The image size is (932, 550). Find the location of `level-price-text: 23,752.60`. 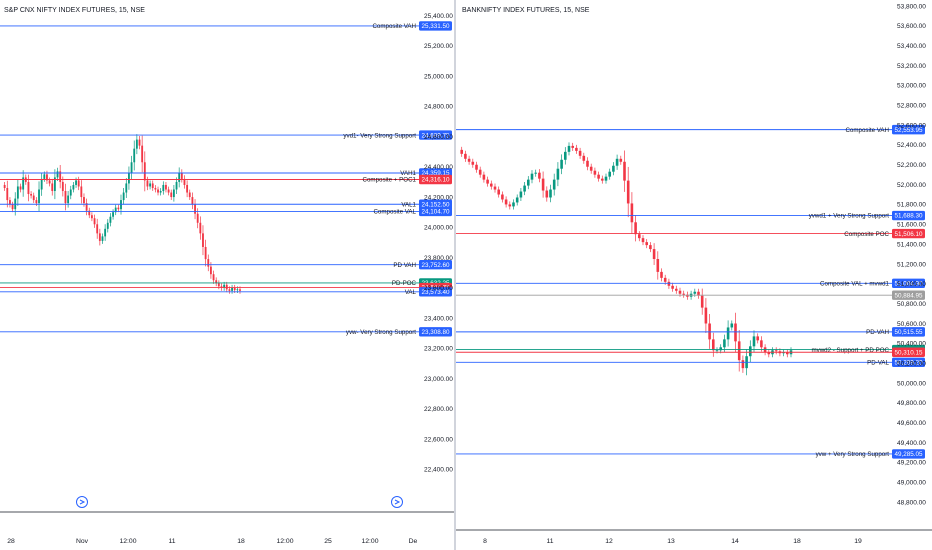

level-price-text: 23,752.60 is located at coordinates (436, 265).